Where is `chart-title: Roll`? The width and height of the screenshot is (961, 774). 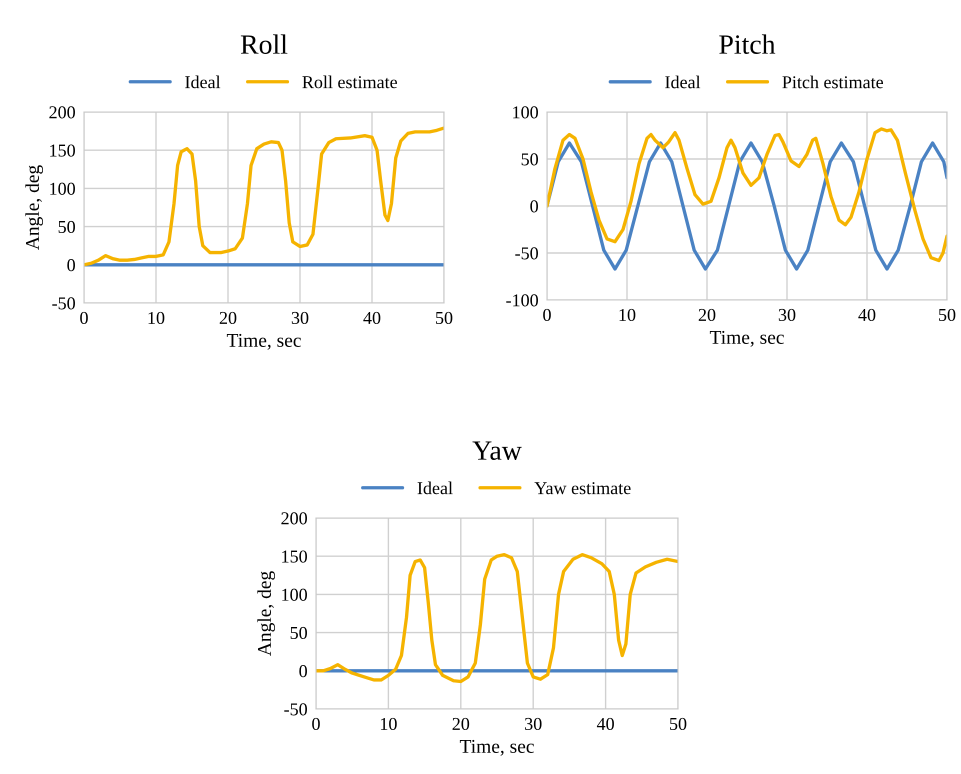
chart-title: Roll is located at coordinates (264, 44).